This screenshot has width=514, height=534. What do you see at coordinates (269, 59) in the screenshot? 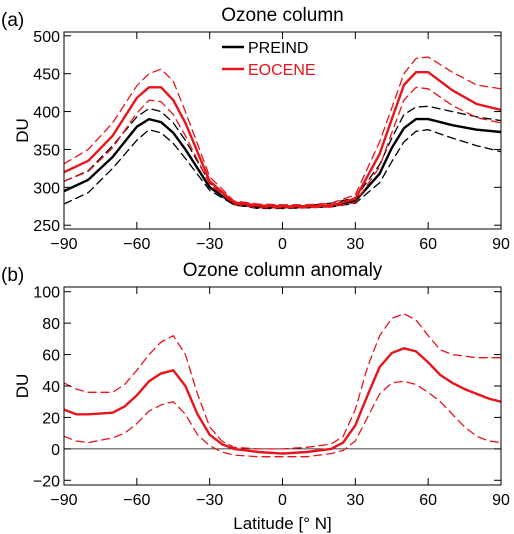
I see `legend: PREIND EOCENE` at bounding box center [269, 59].